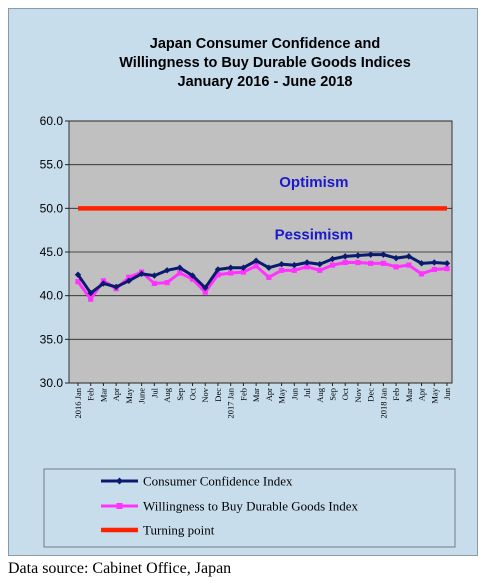 This screenshot has height=586, width=487. I want to click on legend-swatch-marker, so click(119, 506).